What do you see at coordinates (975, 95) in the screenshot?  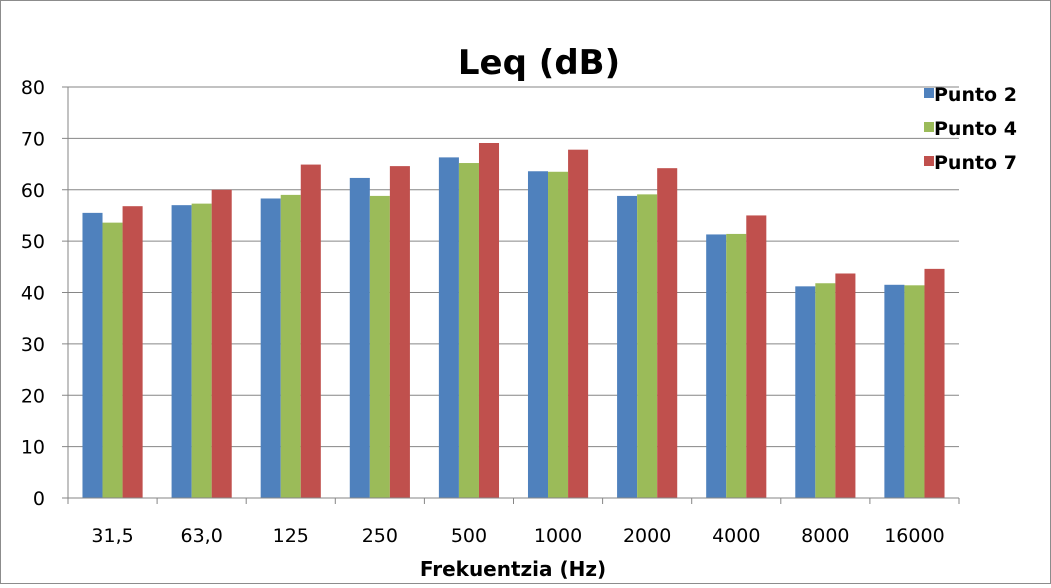 I see `legend-label: Punto 2` at bounding box center [975, 95].